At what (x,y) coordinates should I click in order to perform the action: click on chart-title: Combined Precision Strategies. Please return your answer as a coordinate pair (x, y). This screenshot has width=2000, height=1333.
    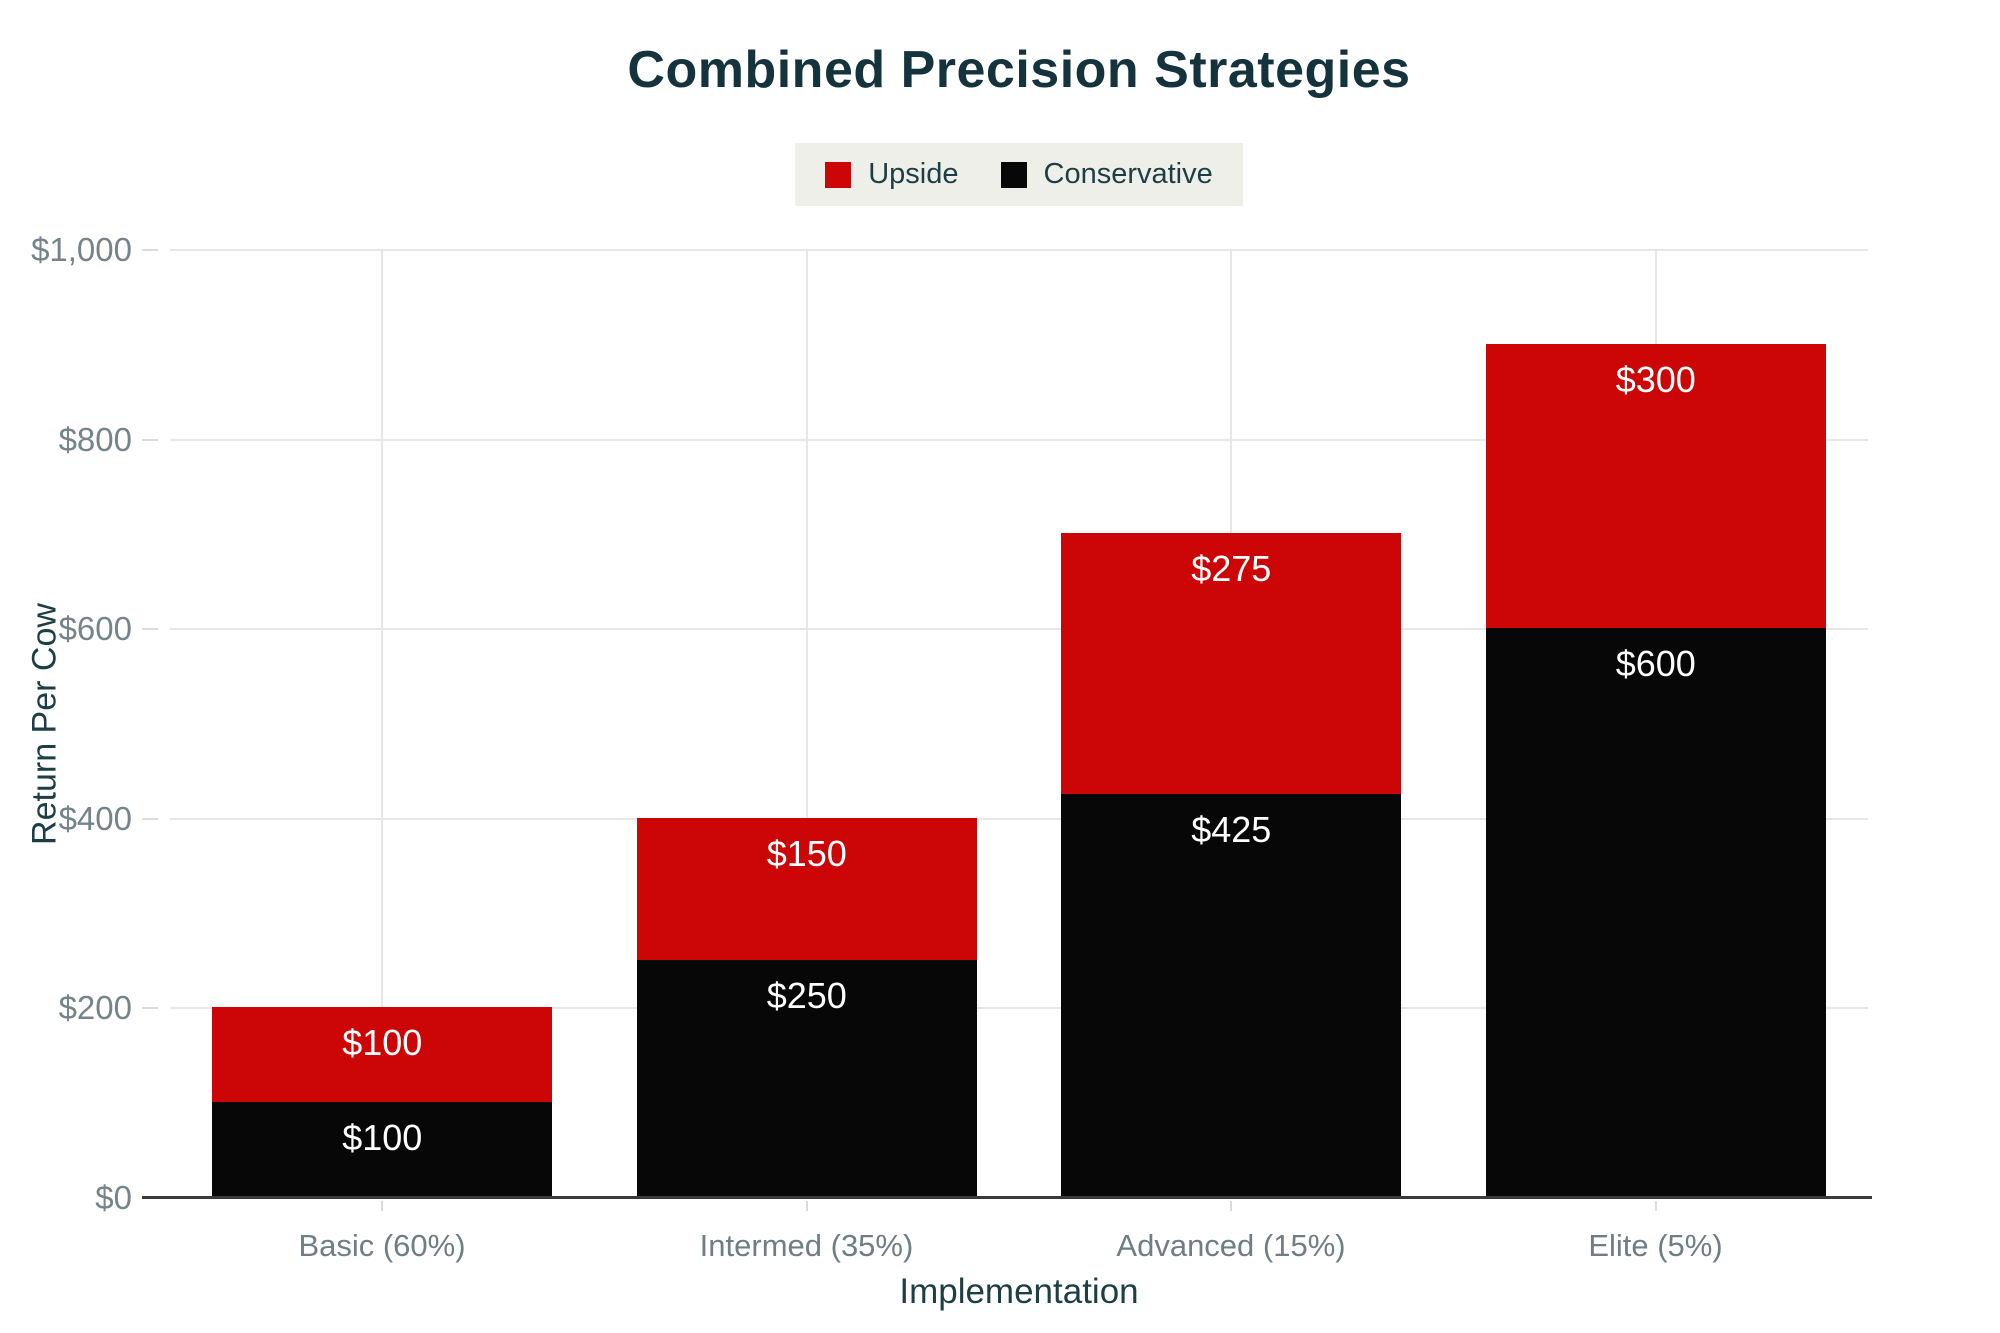
    Looking at the image, I should click on (1019, 70).